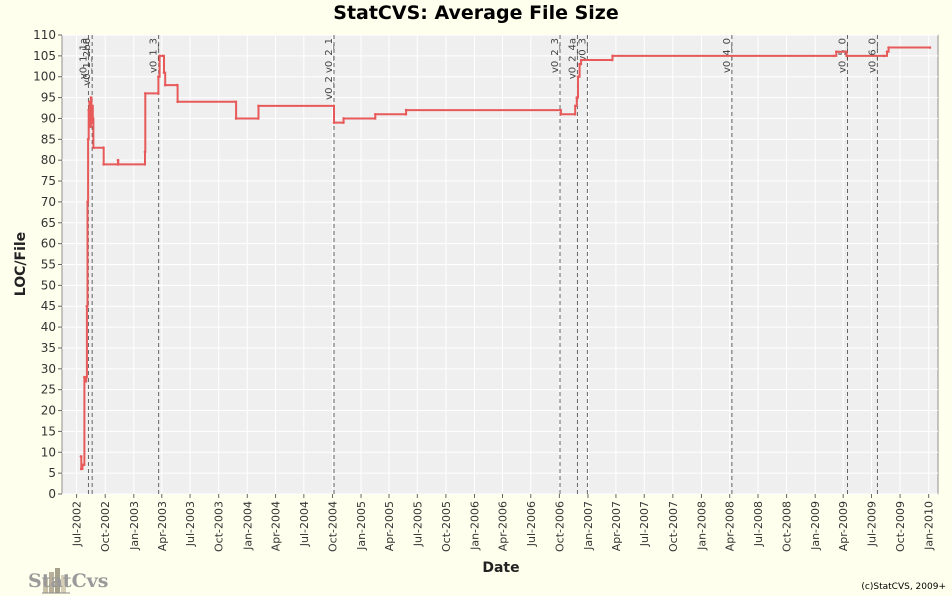 The image size is (952, 596). I want to click on y-tick-label: 40, so click(48, 327).